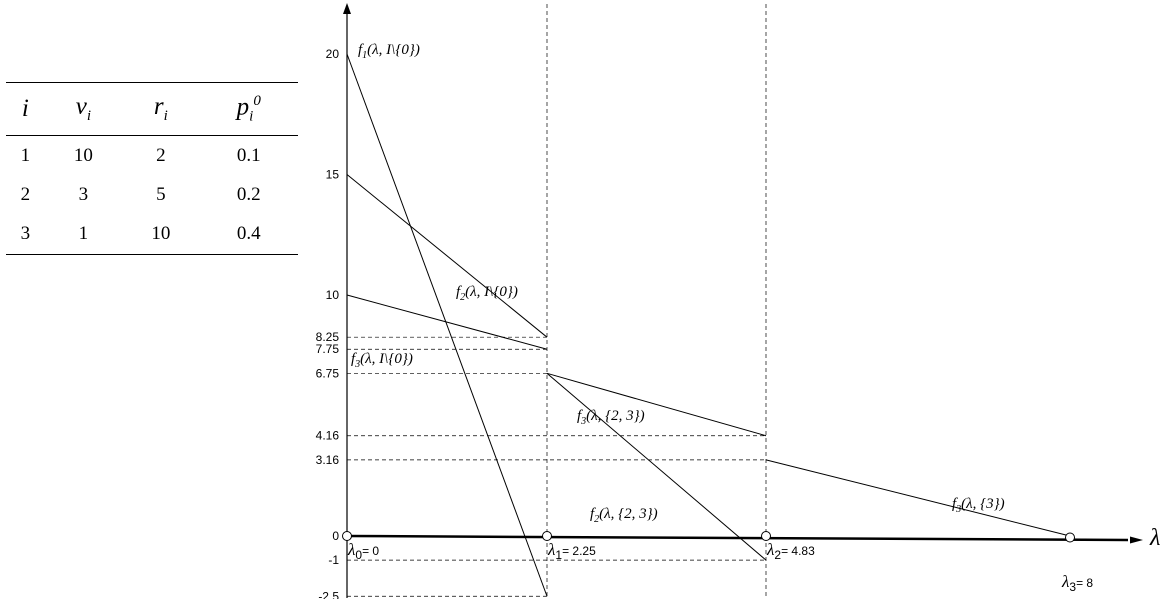 Image resolution: width=1170 pixels, height=599 pixels. I want to click on y-tick-label: 6.75, so click(328, 373).